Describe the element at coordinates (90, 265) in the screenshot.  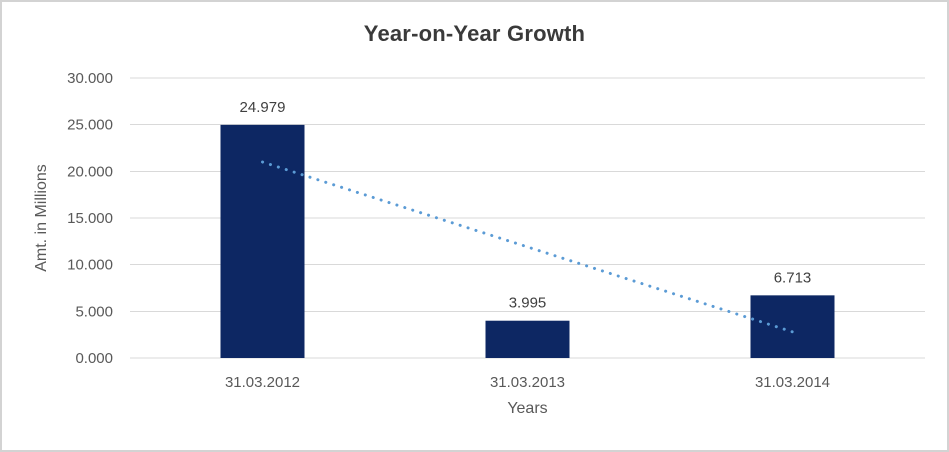
I see `y-tick-label: 10.000` at that location.